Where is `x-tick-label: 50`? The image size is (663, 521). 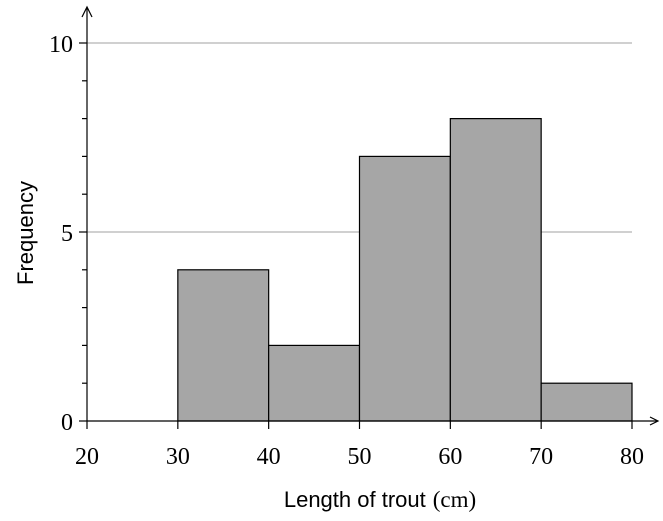
x-tick-label: 50 is located at coordinates (360, 457).